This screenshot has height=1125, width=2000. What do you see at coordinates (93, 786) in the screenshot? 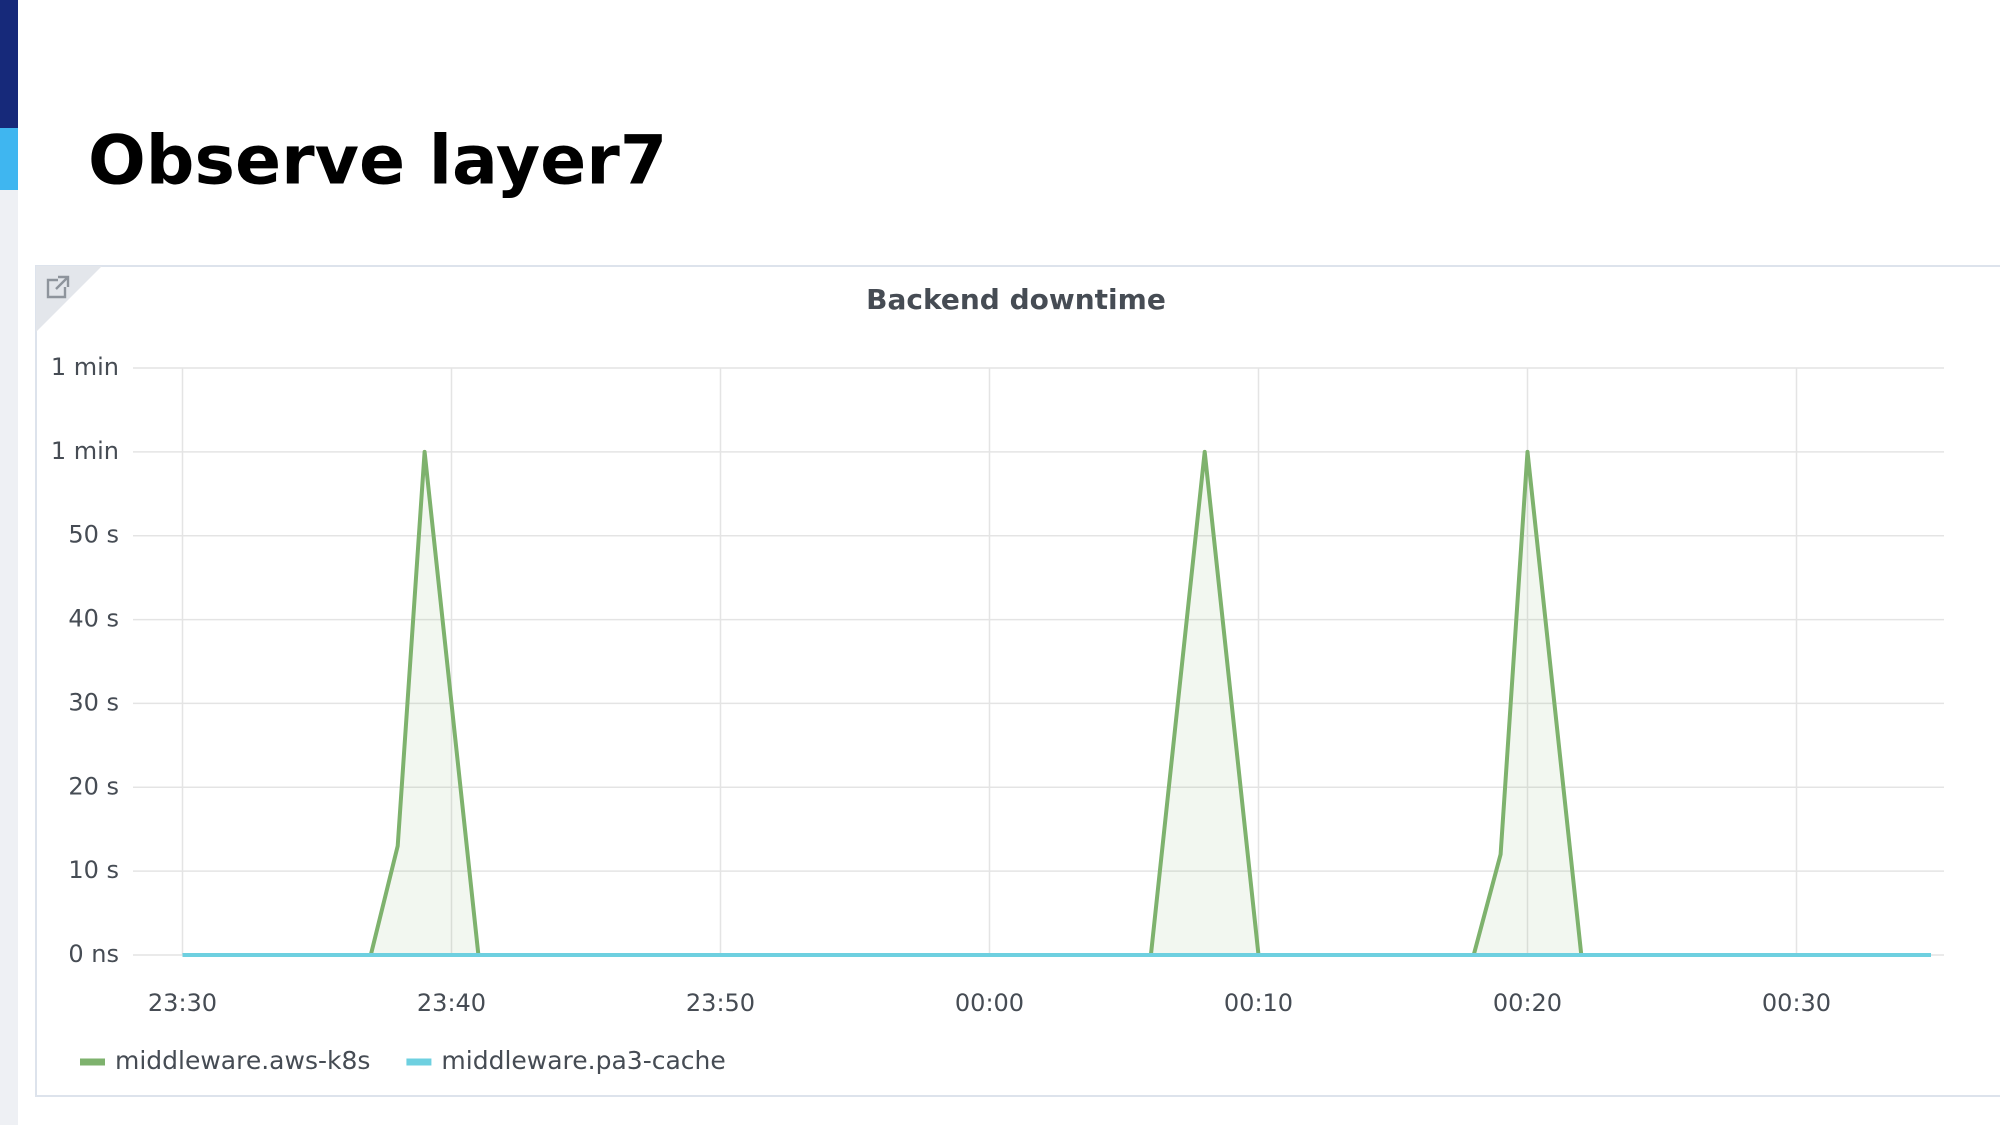
I see `y-tick-label: 20 s` at bounding box center [93, 786].